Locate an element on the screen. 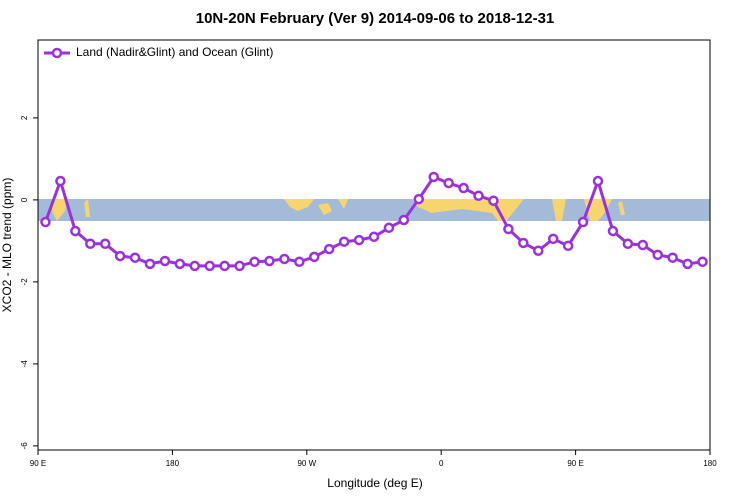 This screenshot has height=500, width=750. y-tick-label: -4 is located at coordinates (24, 364).